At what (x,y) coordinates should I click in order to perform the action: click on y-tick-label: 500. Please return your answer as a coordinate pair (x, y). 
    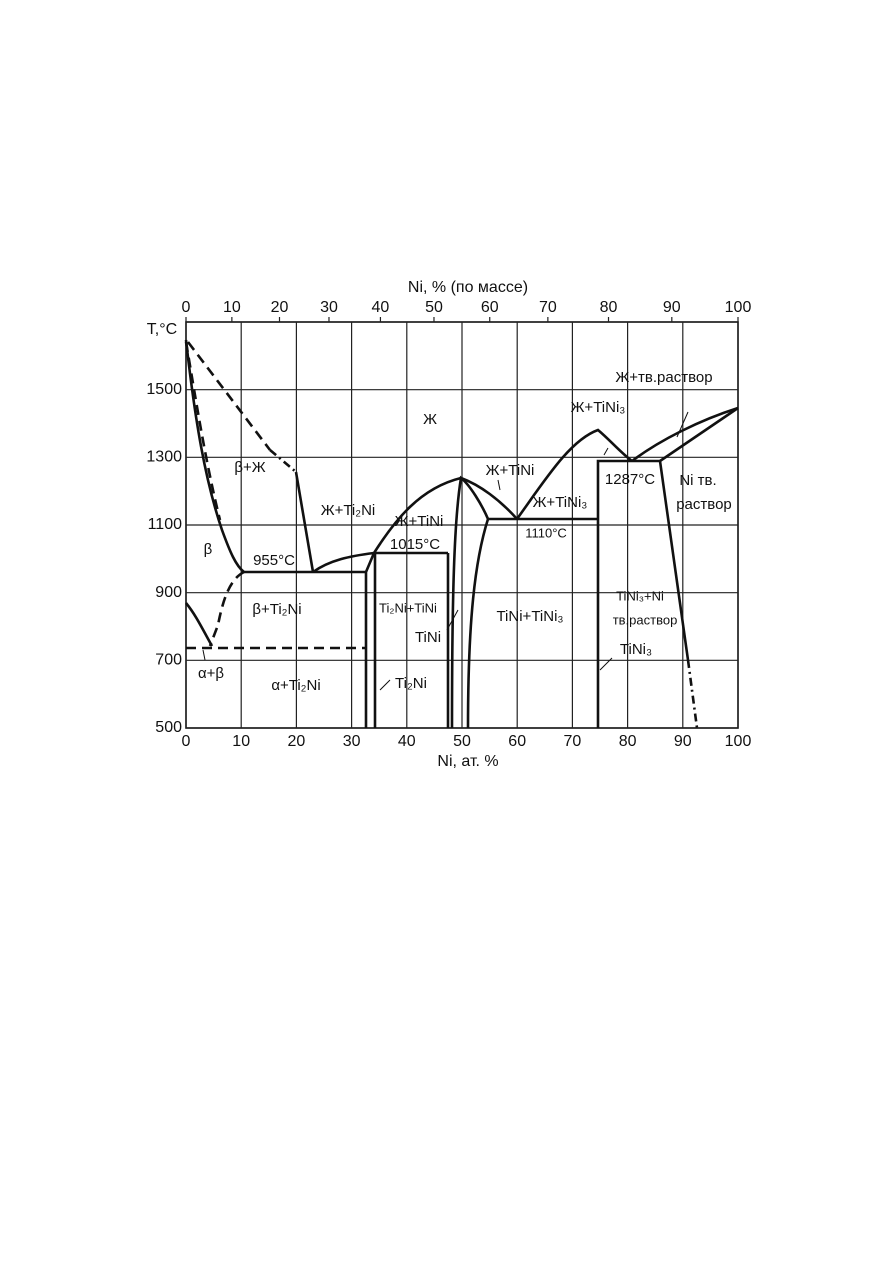
    Looking at the image, I should click on (168, 727).